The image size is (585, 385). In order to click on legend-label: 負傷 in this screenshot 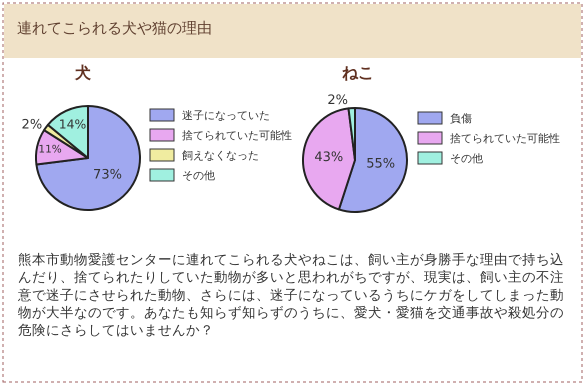, I will do `click(461, 118)`.